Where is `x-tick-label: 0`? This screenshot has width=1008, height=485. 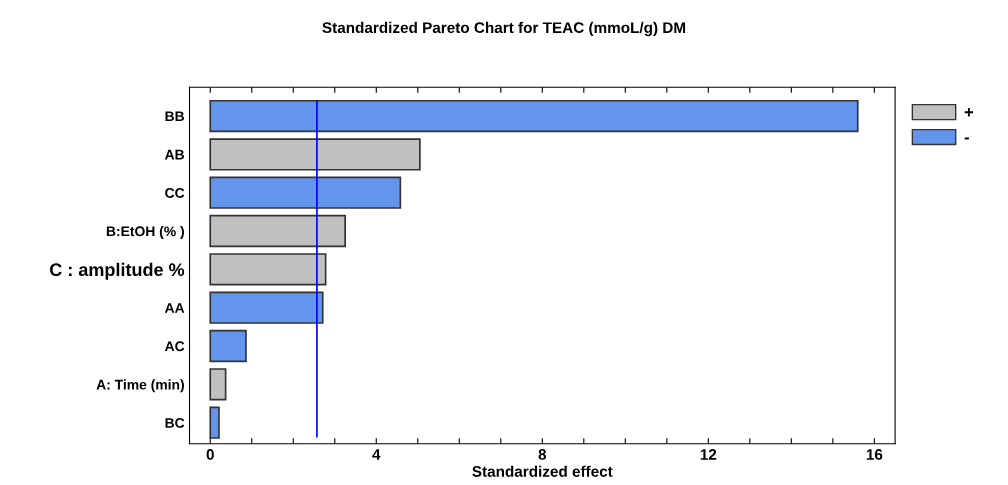 x-tick-label: 0 is located at coordinates (210, 454).